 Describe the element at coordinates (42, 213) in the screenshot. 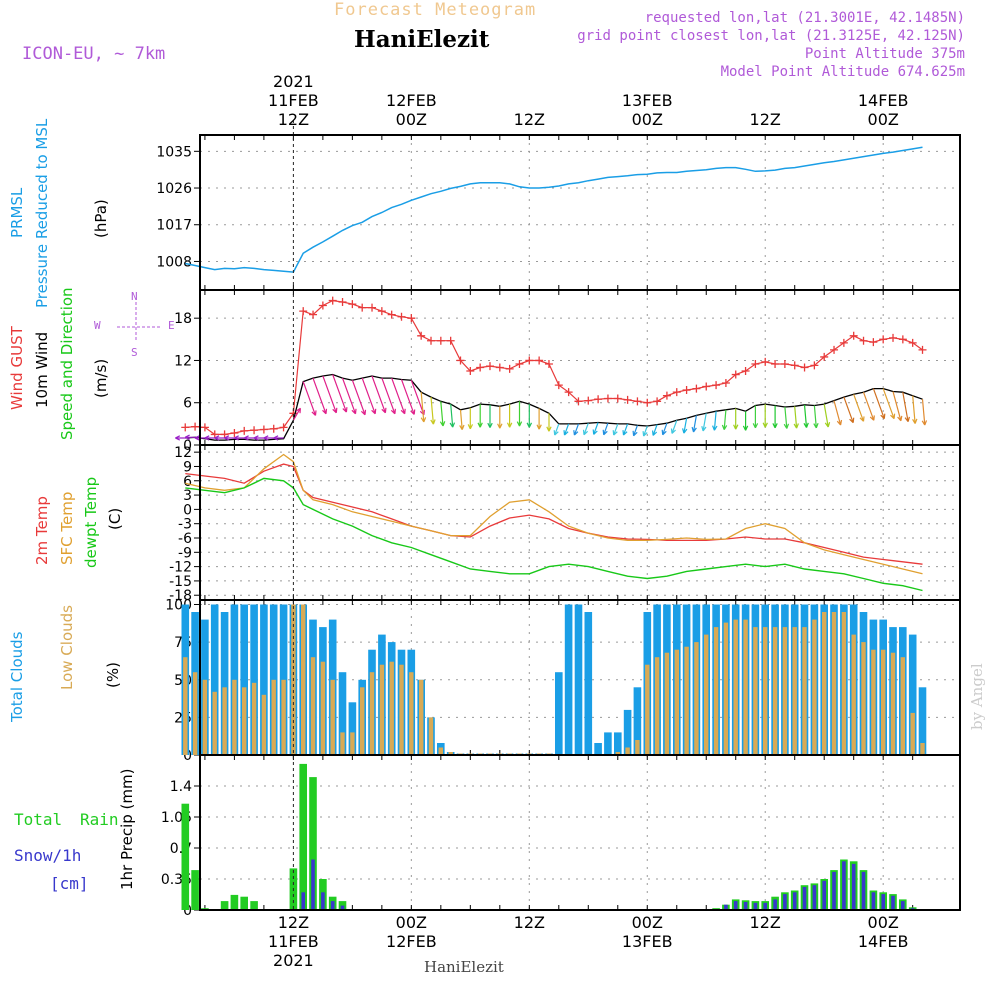

I see `pressure-label-2: Pressure Reduced to MSL` at that location.